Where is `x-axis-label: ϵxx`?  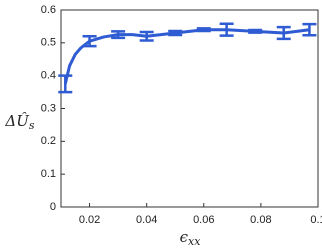
x-axis-label: ϵxx is located at coordinates (191, 238).